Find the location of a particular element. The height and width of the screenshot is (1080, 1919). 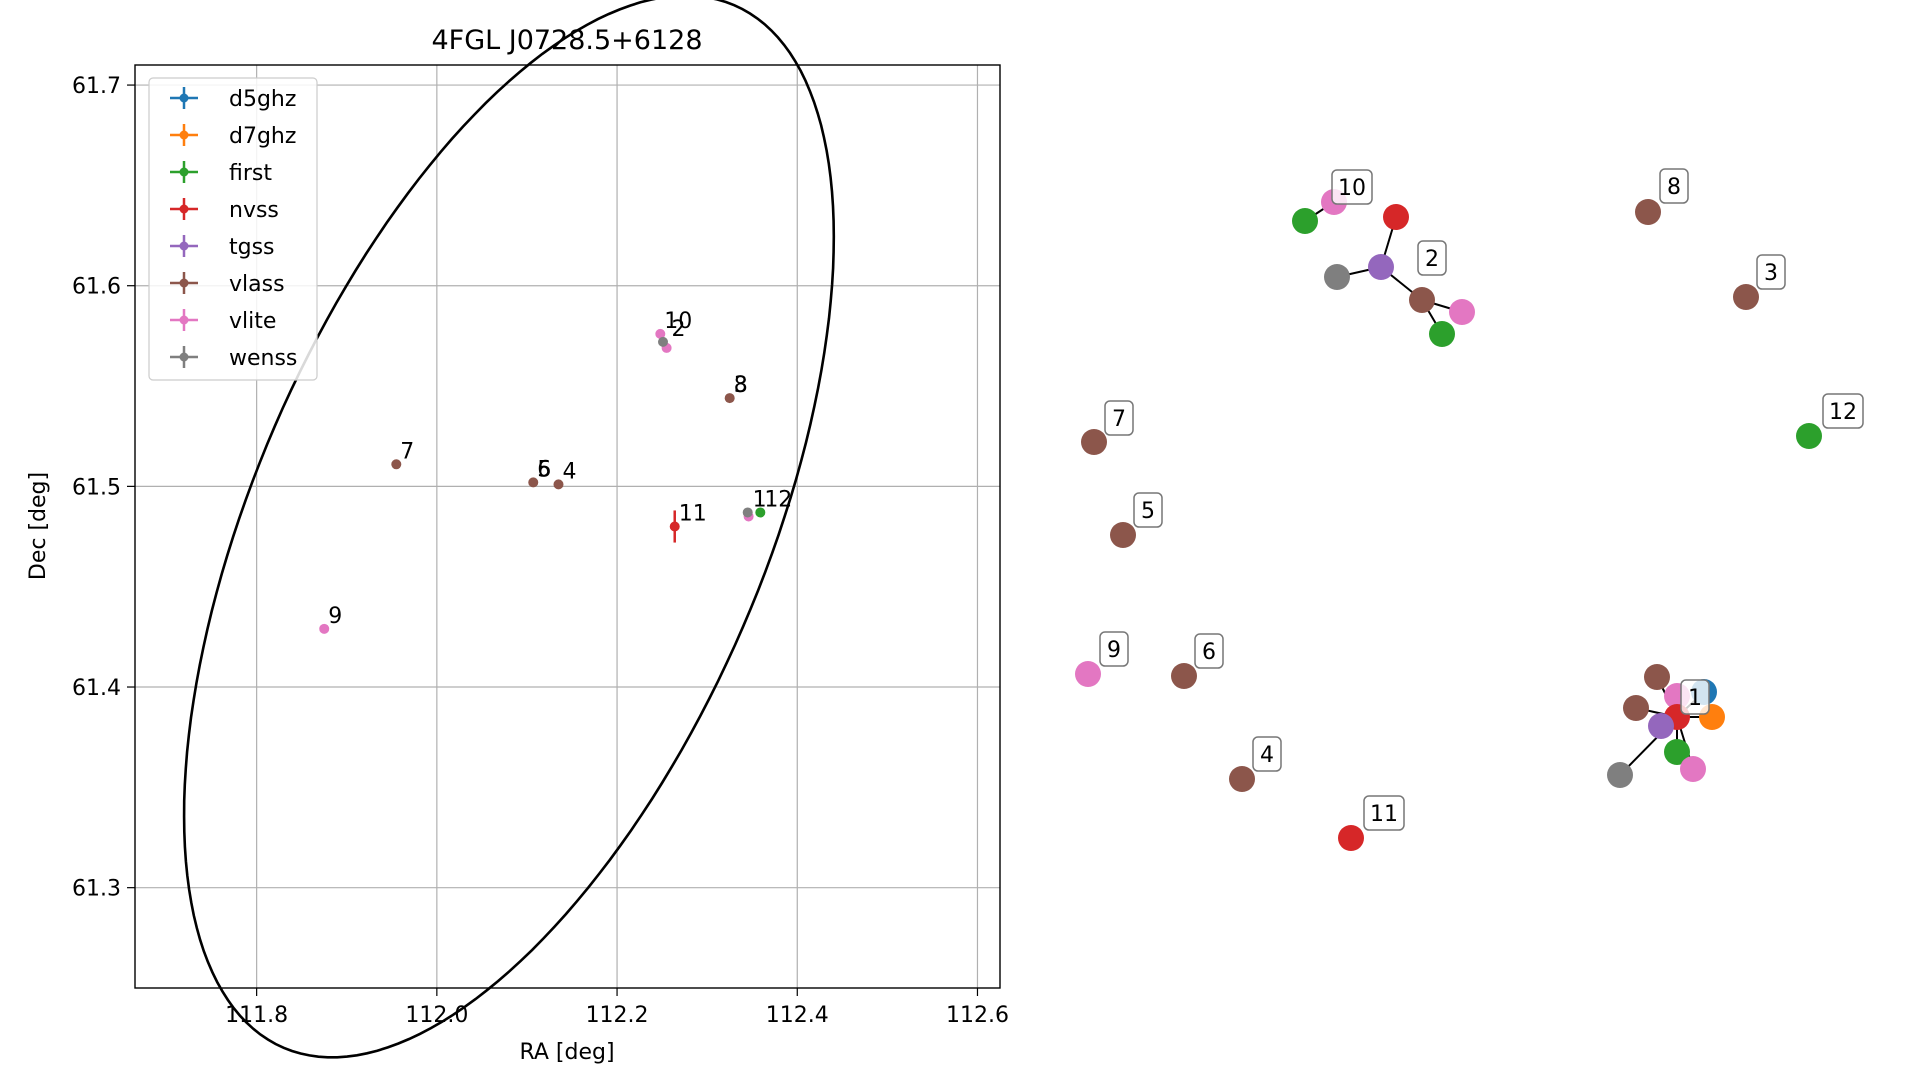

point-label: 9 is located at coordinates (335, 616).